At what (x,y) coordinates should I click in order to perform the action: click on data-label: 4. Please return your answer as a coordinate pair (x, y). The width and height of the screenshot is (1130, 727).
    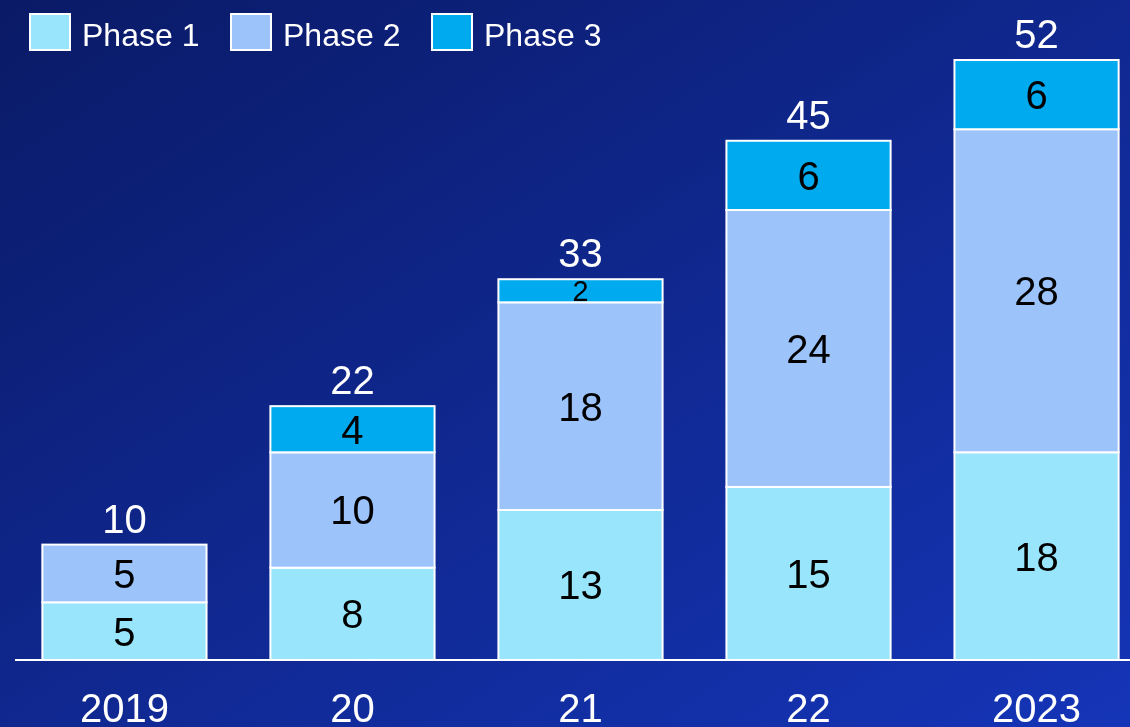
    Looking at the image, I should click on (352, 429).